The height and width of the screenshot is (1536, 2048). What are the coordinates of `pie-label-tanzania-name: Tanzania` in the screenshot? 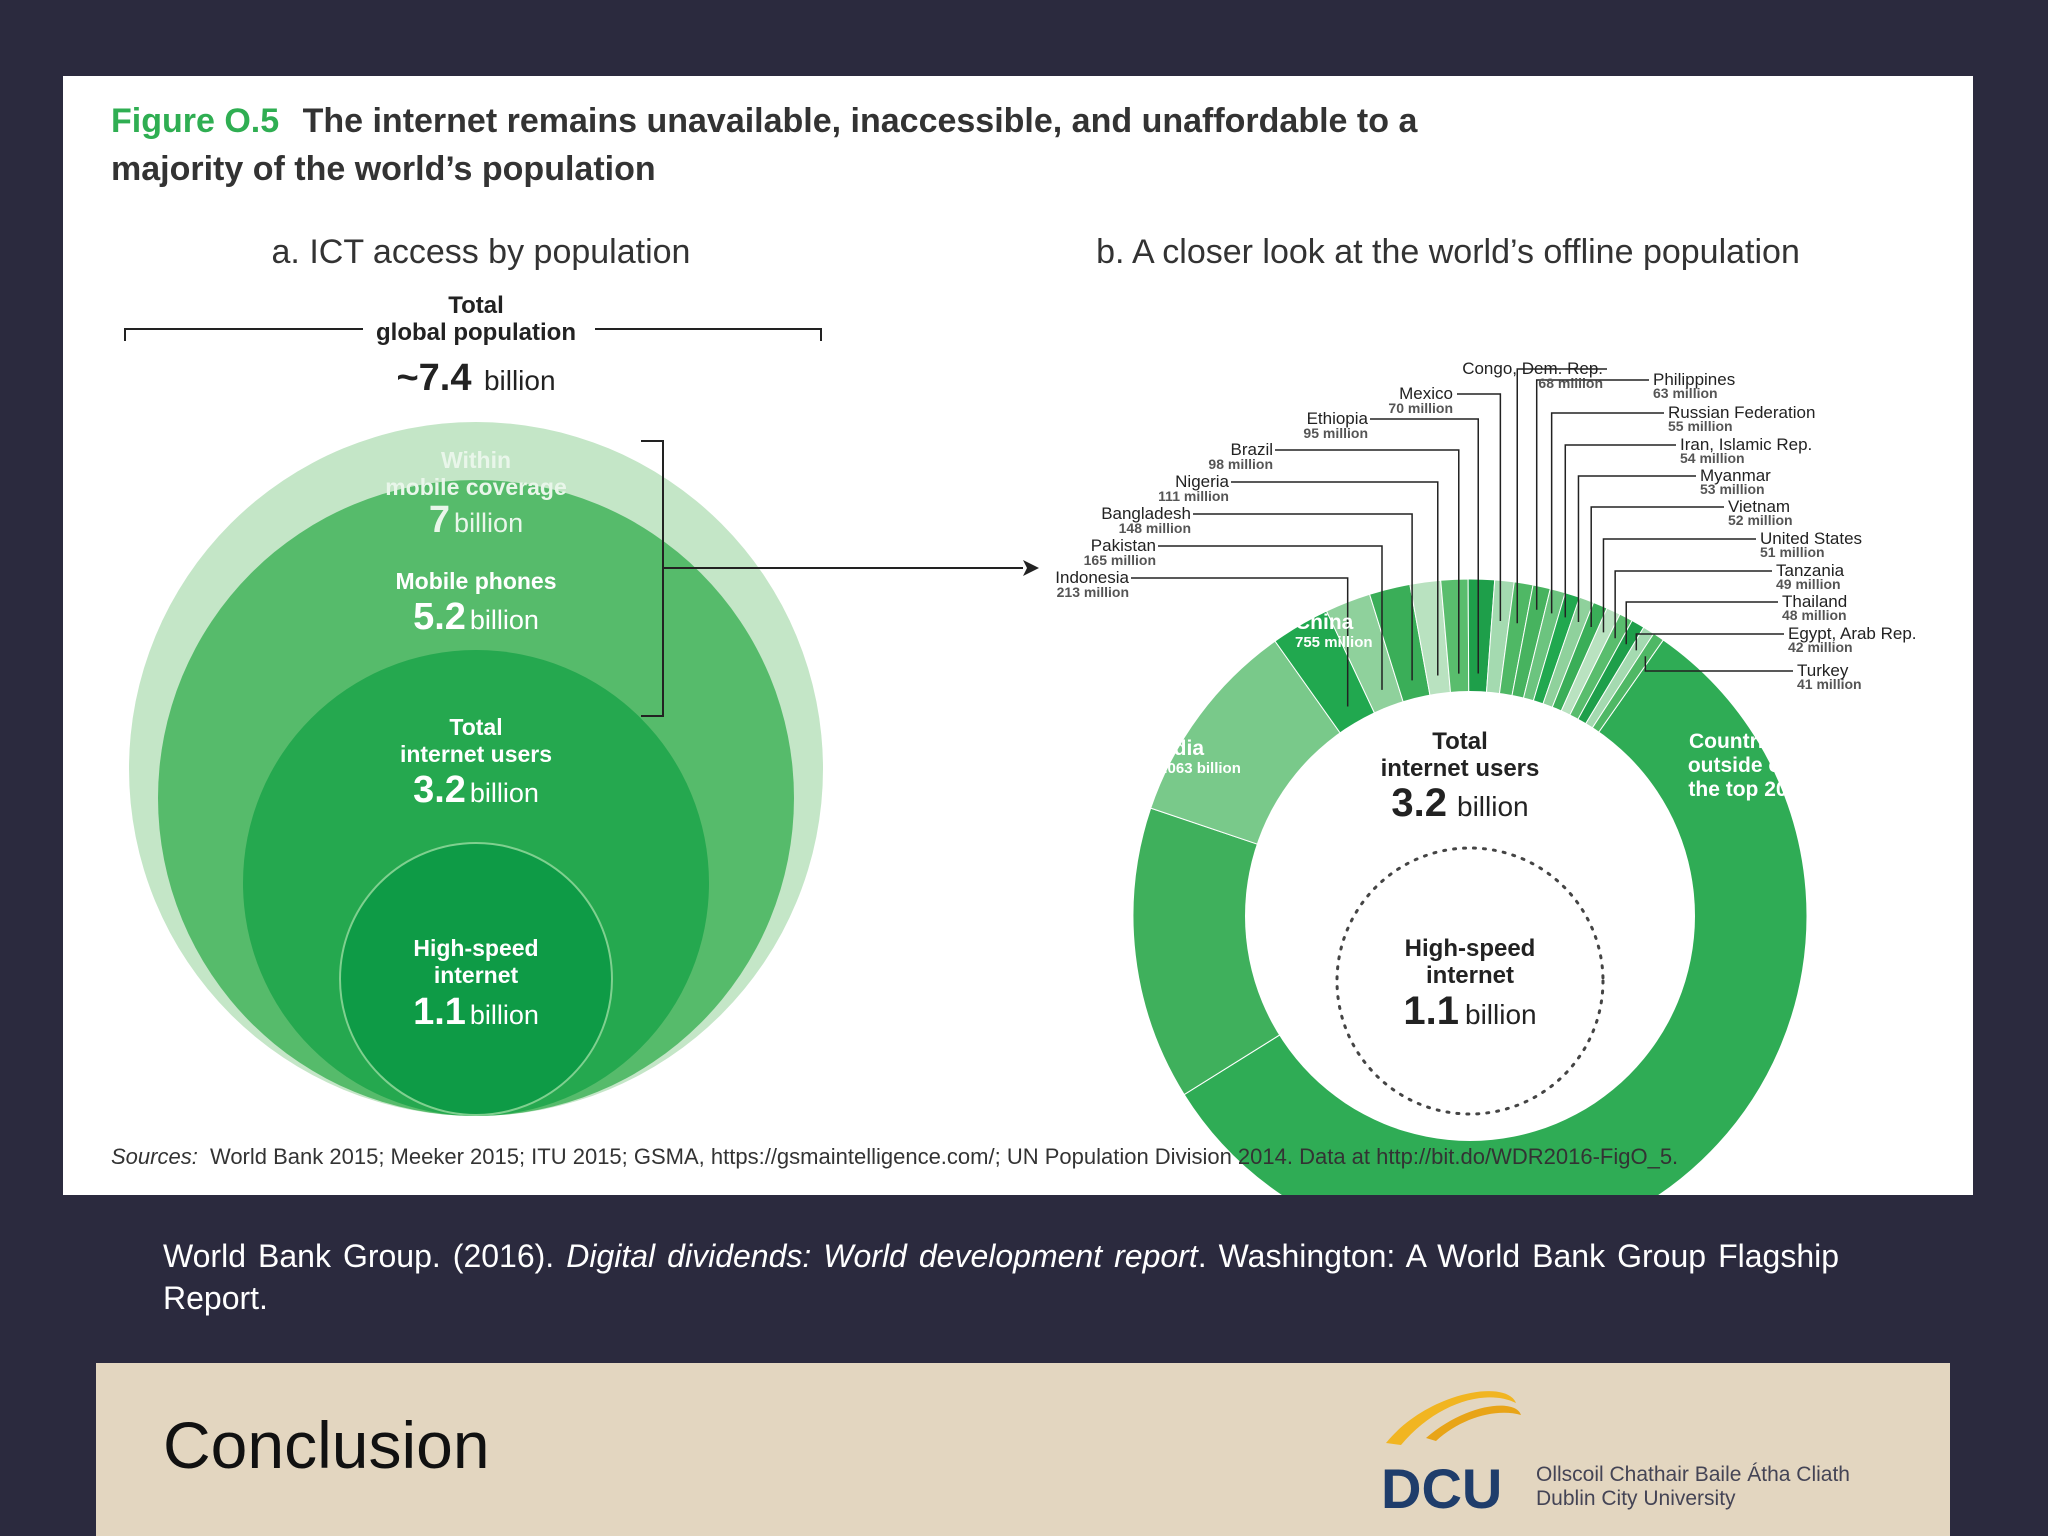 It's located at (1810, 570).